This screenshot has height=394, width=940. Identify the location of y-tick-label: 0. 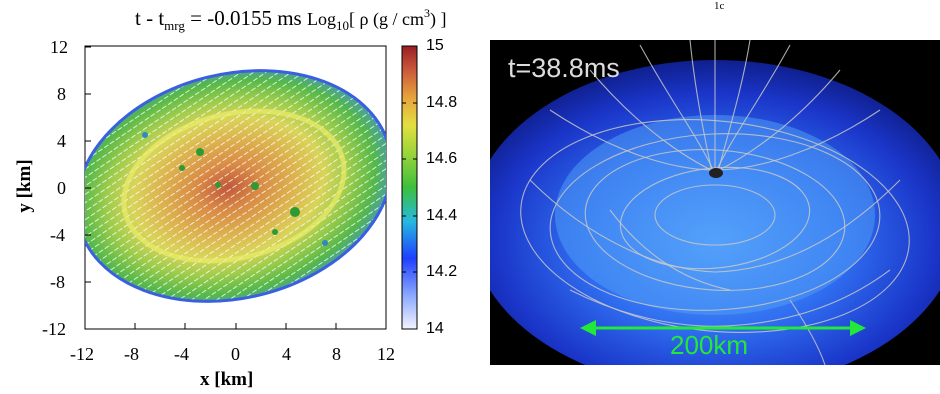
(61, 188).